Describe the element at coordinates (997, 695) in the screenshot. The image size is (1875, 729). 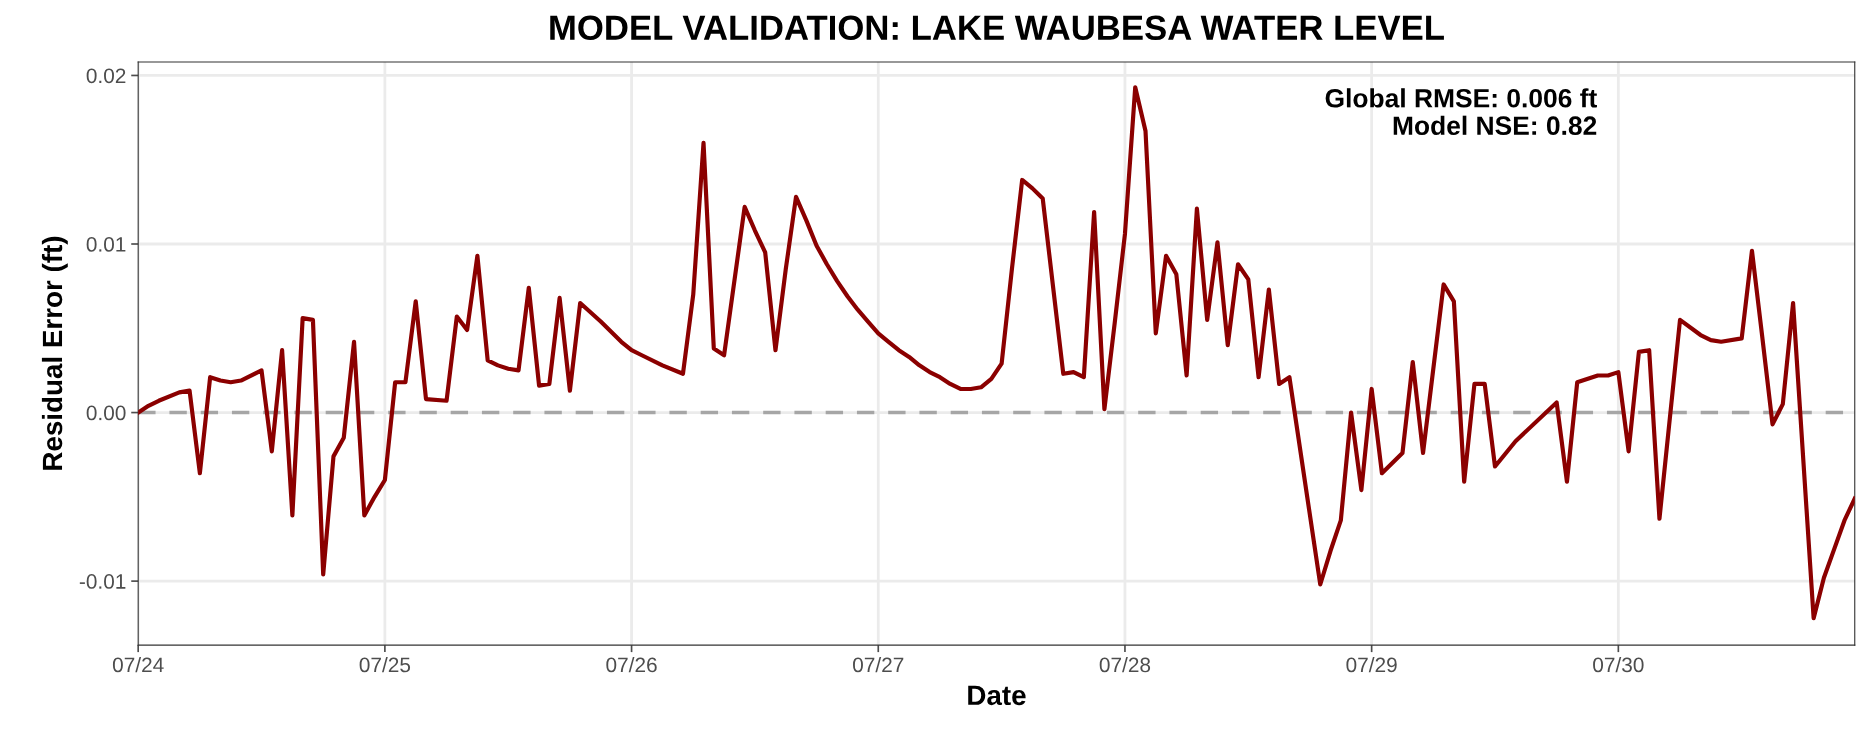
I see `x-axis-title: Date` at that location.